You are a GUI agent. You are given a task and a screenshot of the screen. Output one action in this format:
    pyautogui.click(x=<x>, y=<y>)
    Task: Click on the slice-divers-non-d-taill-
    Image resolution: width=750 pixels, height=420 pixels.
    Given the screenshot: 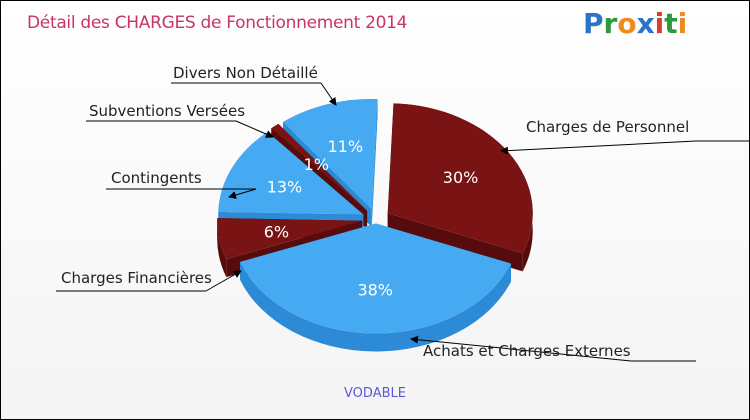 What is the action you would take?
    pyautogui.click(x=330, y=153)
    